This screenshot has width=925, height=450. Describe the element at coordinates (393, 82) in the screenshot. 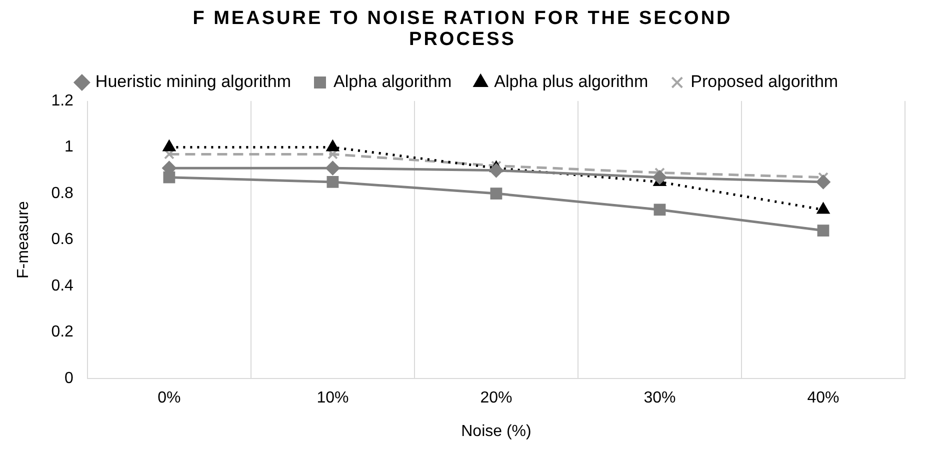

I see `legend-label: Alpha algorithm` at that location.